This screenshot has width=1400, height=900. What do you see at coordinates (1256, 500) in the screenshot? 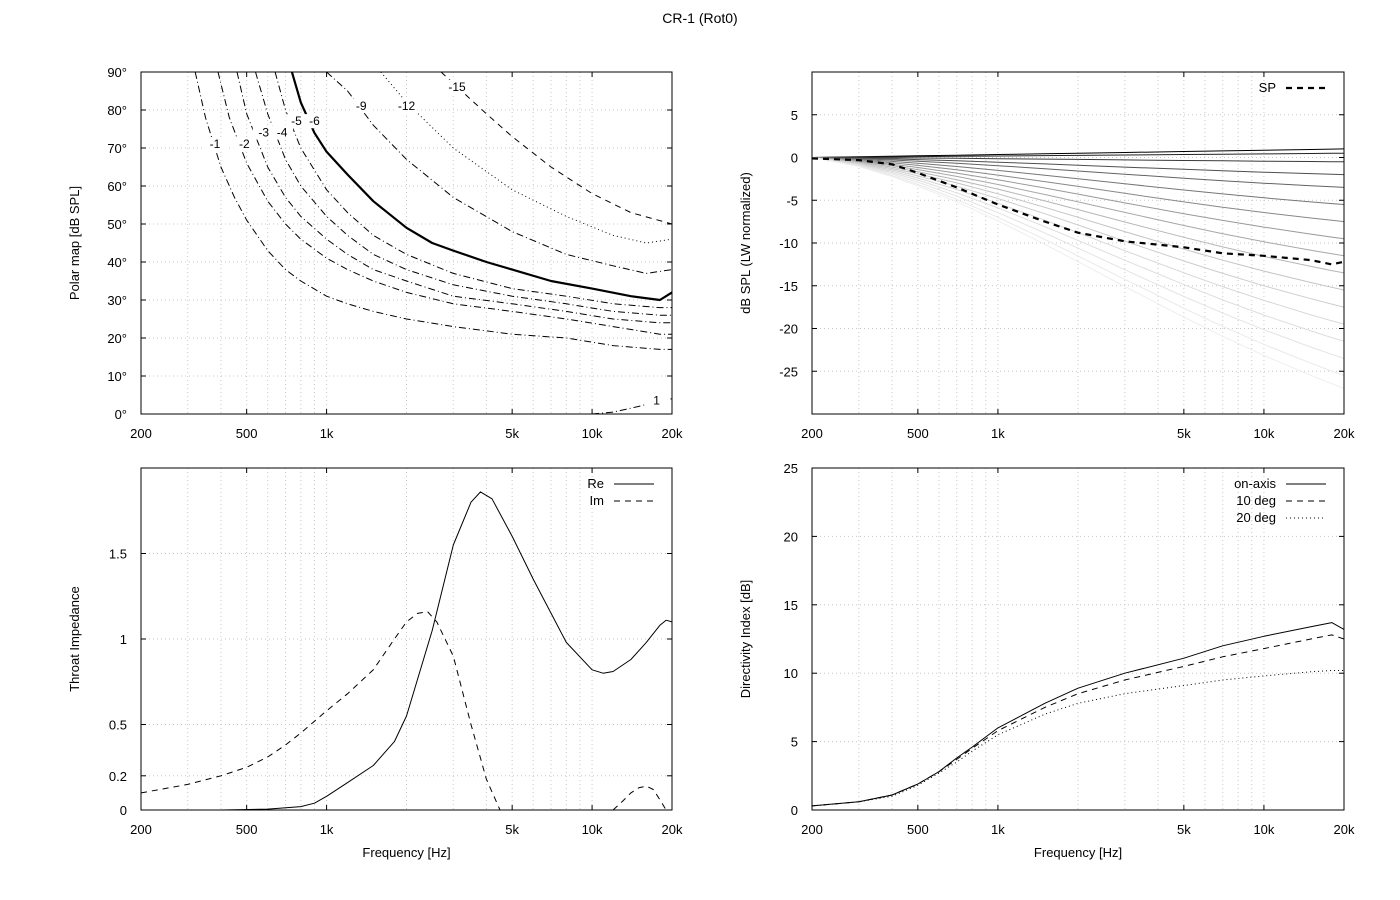
I see `directivity-legend-label: 10 deg` at bounding box center [1256, 500].